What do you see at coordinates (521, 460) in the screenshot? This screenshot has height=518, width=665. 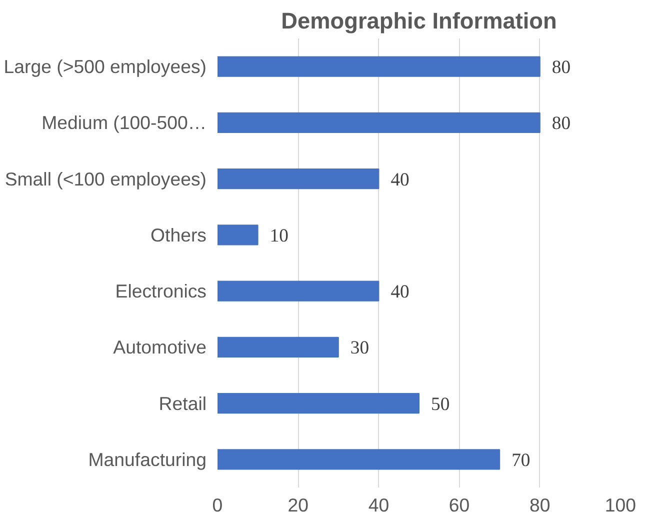 I see `data-label: 70` at bounding box center [521, 460].